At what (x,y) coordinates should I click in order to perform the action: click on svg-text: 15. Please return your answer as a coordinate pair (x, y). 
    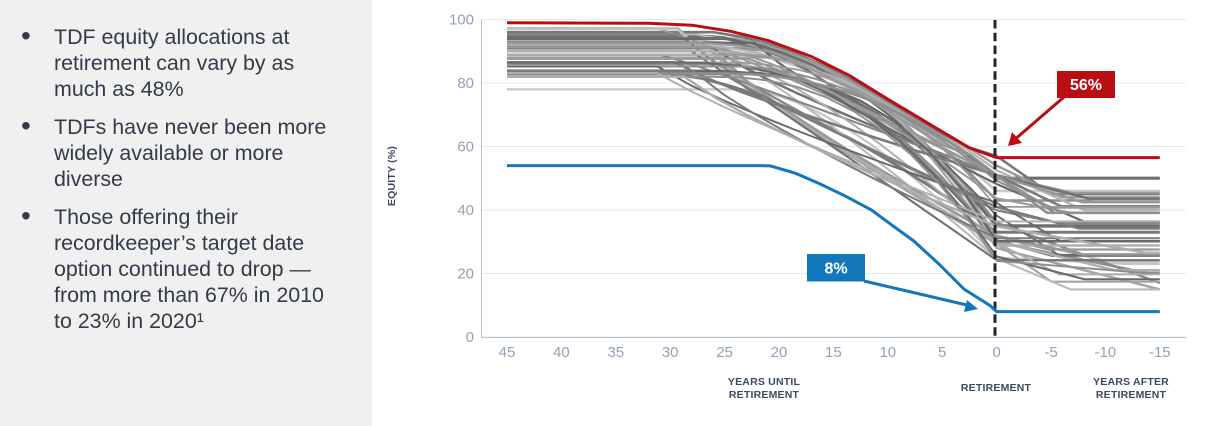
    Looking at the image, I should click on (833, 352).